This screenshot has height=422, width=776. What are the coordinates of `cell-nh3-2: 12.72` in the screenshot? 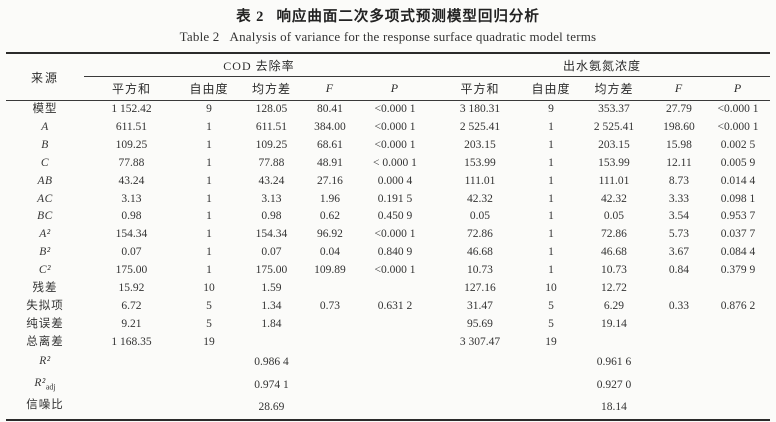 It's located at (614, 288).